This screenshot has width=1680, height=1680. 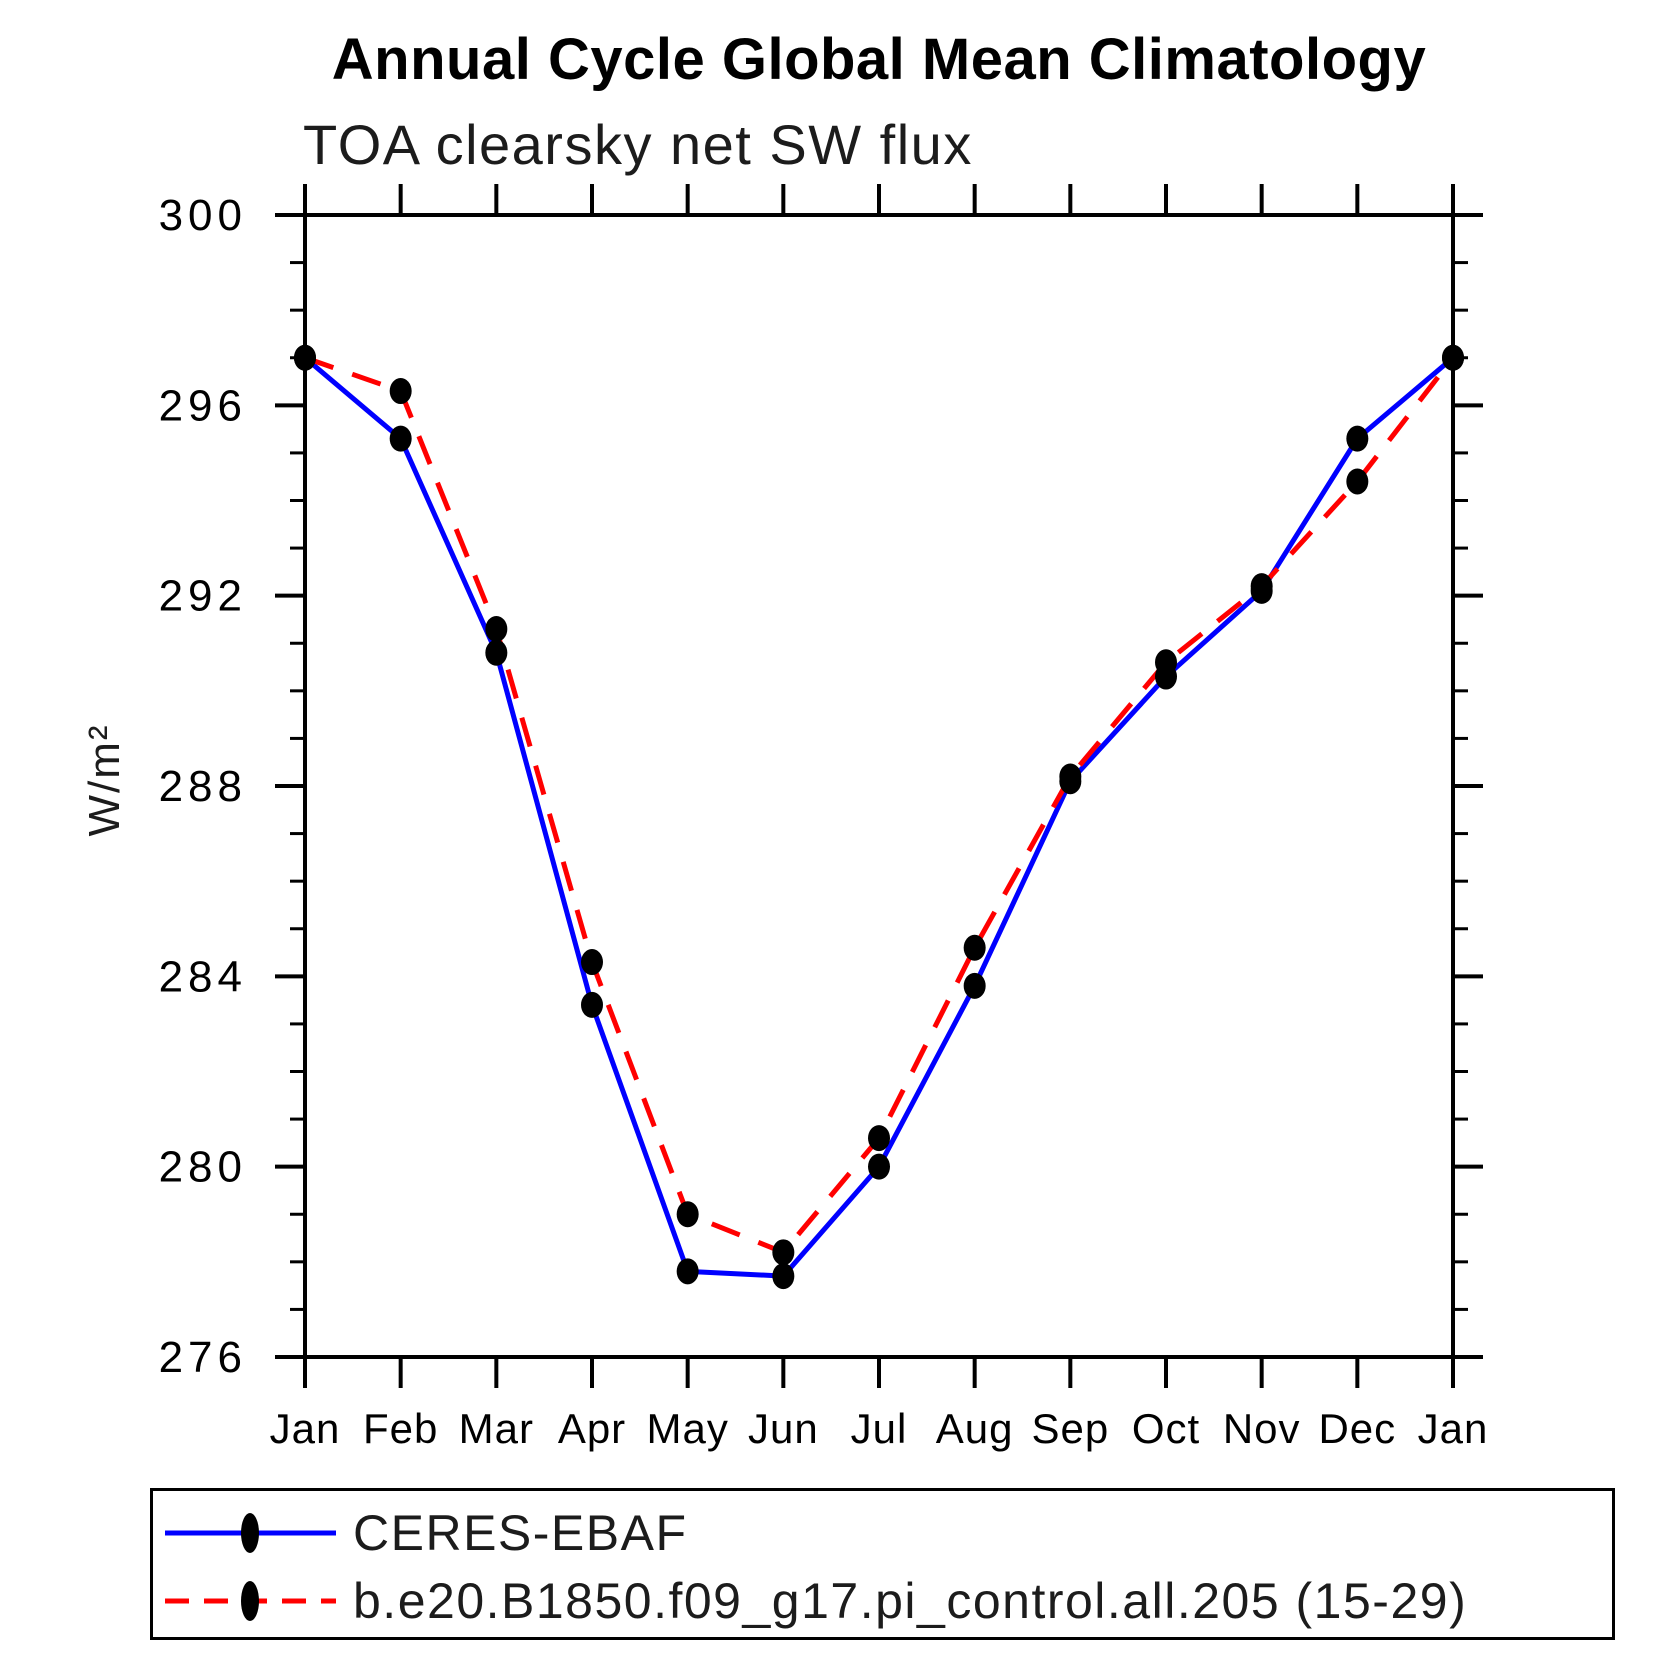 What do you see at coordinates (879, 59) in the screenshot?
I see `chart-title: Annual Cycle Global Mean Climatology` at bounding box center [879, 59].